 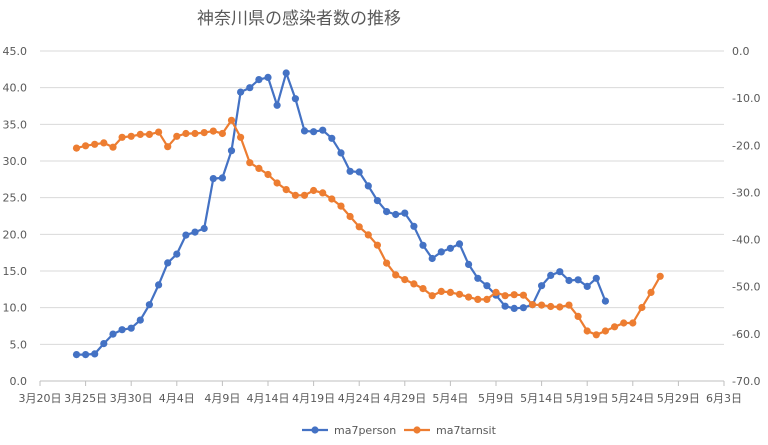 What do you see at coordinates (417, 430) in the screenshot?
I see `legend-marker` at bounding box center [417, 430].